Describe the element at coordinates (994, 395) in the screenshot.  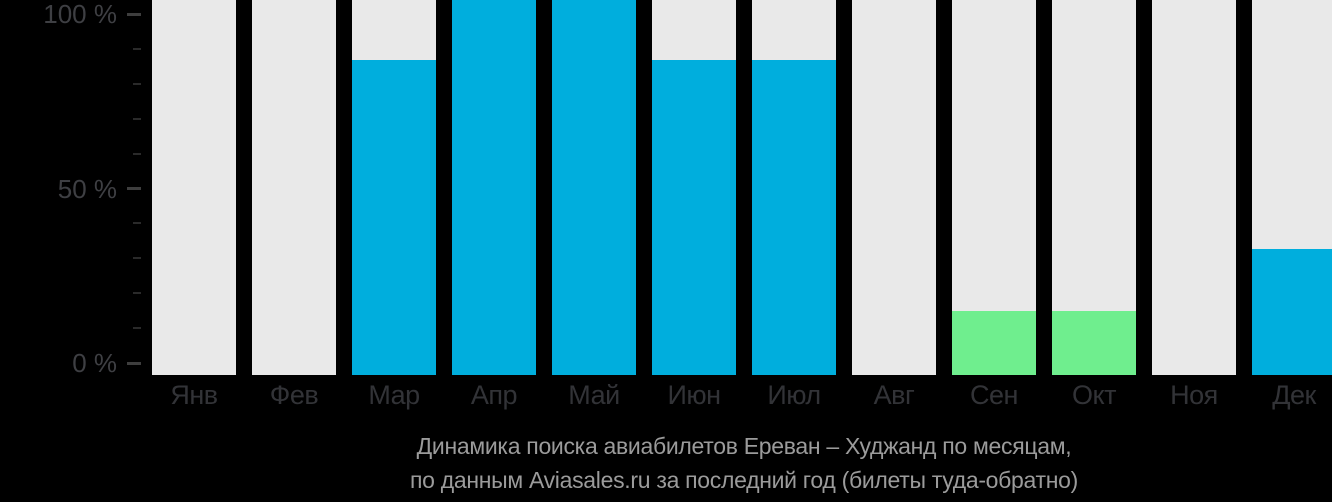
I see `month-label-sep: Сен` at that location.